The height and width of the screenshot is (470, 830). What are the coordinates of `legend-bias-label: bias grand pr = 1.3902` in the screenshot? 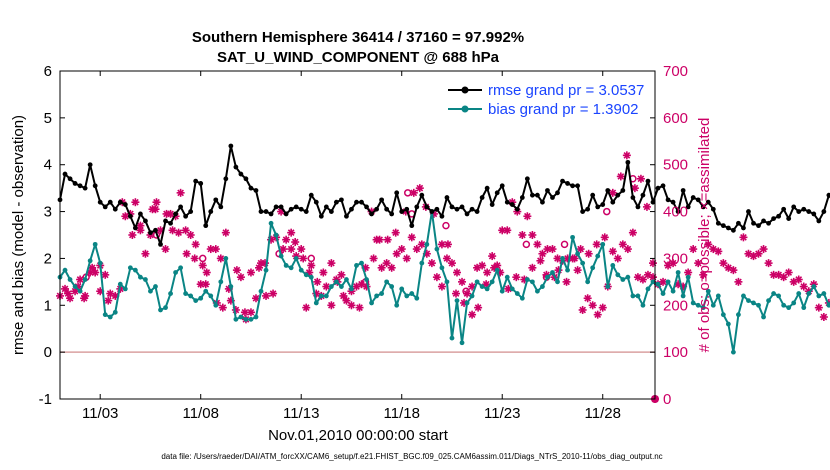 It's located at (563, 109).